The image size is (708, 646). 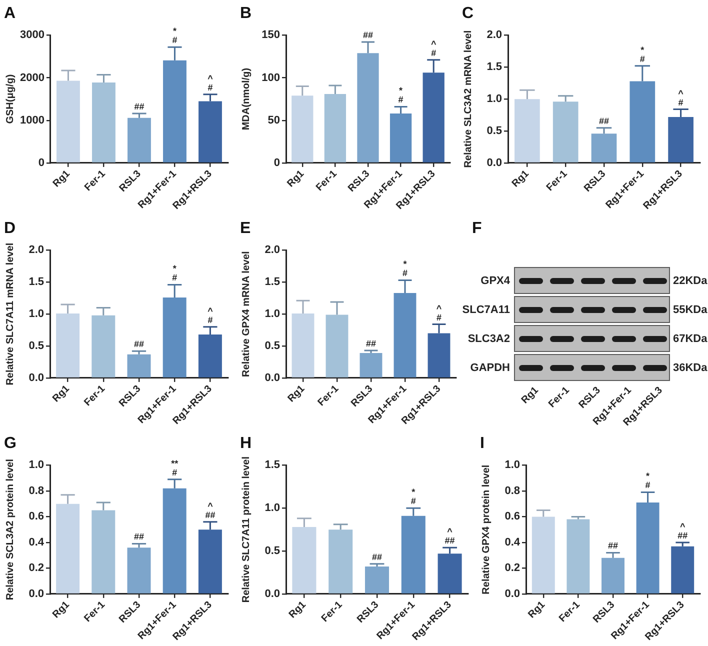 What do you see at coordinates (10, 314) in the screenshot?
I see `y-axis-title: Relative SLC7A11 mRNA level` at bounding box center [10, 314].